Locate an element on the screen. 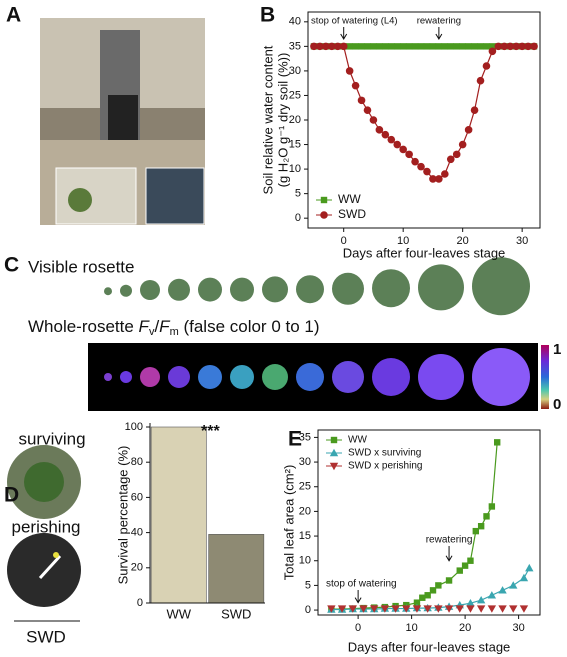 This screenshot has width=567, height=657. fvfm-title-part: Whole-rosette is located at coordinates (83, 326).